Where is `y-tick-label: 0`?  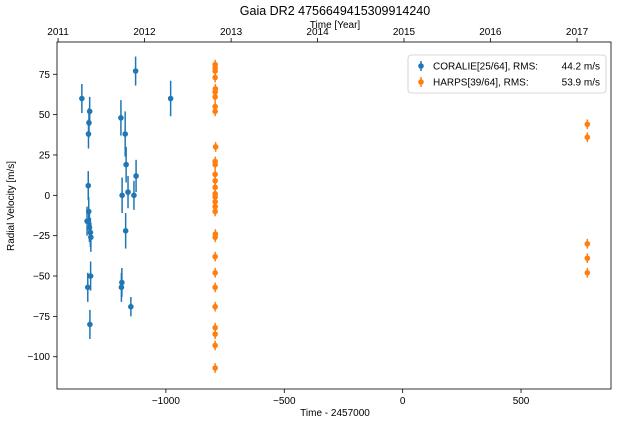 y-tick-label: 0 is located at coordinates (47, 196).